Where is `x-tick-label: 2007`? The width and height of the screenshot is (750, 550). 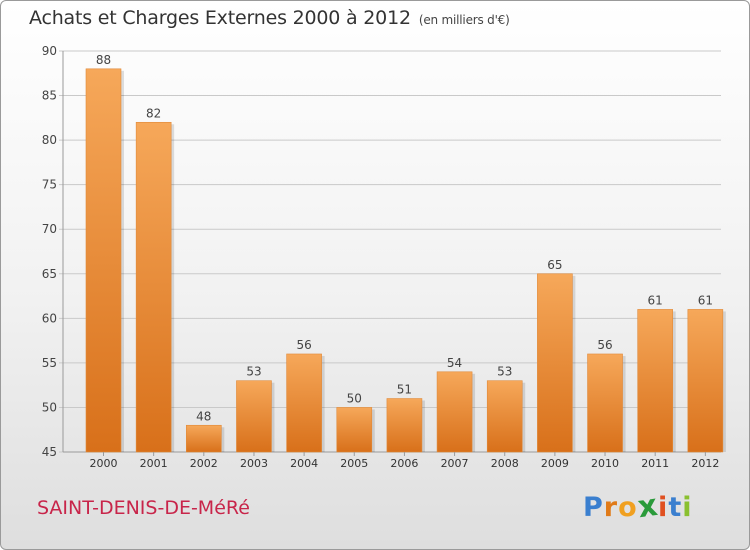 x-tick-label: 2007 is located at coordinates (455, 463).